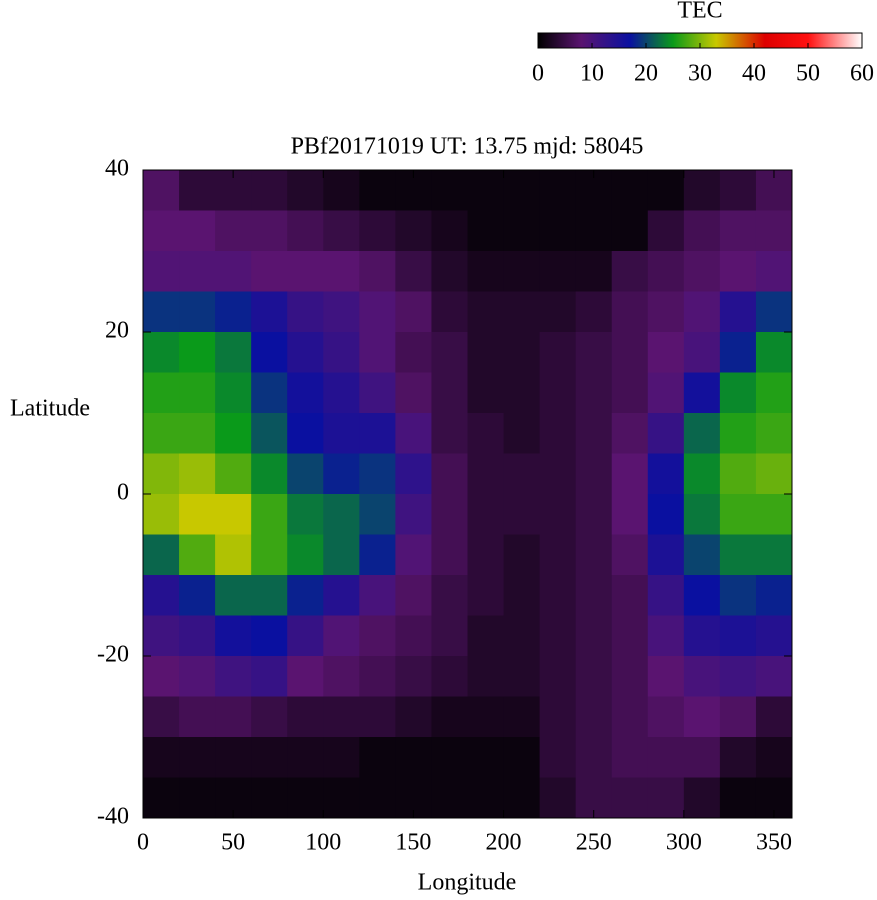  Describe the element at coordinates (684, 843) in the screenshot. I see `x-tick-label: 300` at that location.